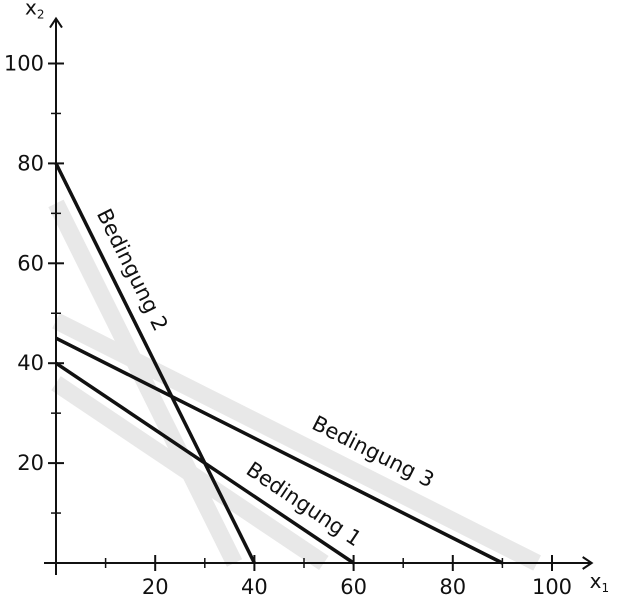 Image resolution: width=620 pixels, height=599 pixels. What do you see at coordinates (155, 587) in the screenshot?
I see `x-tick-label: 20` at bounding box center [155, 587].